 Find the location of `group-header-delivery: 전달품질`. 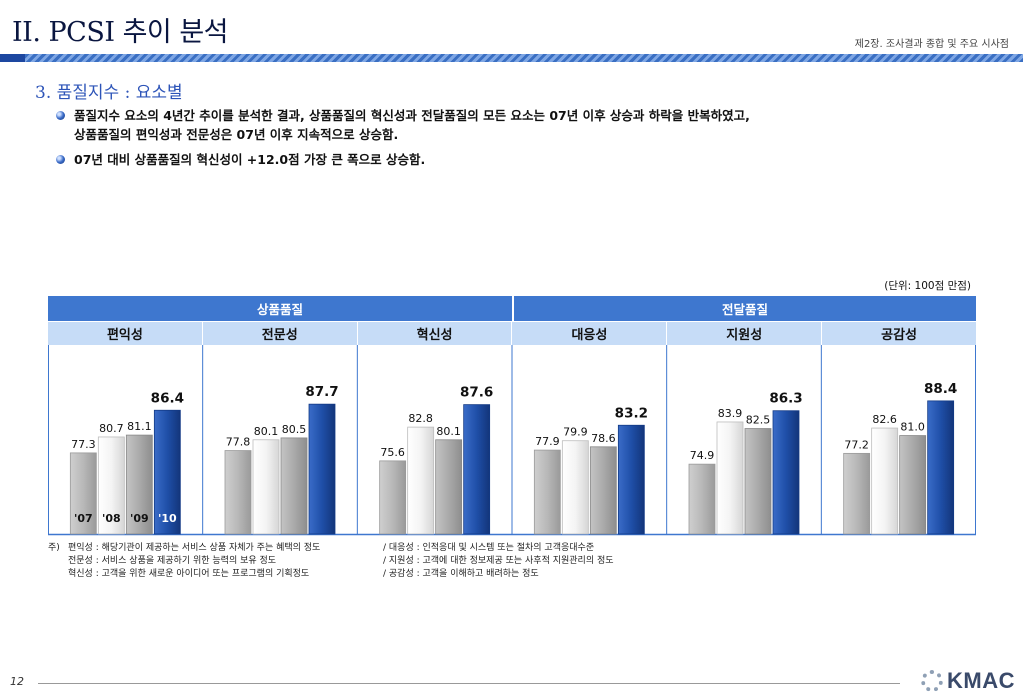

group-header-delivery: 전달품질 is located at coordinates (744, 308).